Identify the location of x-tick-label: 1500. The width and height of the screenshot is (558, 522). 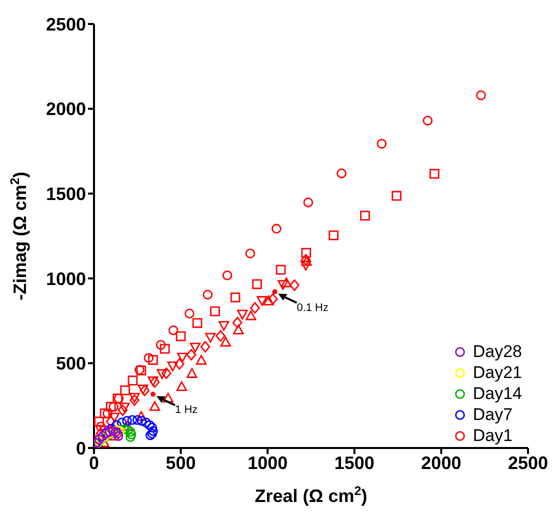
(354, 462).